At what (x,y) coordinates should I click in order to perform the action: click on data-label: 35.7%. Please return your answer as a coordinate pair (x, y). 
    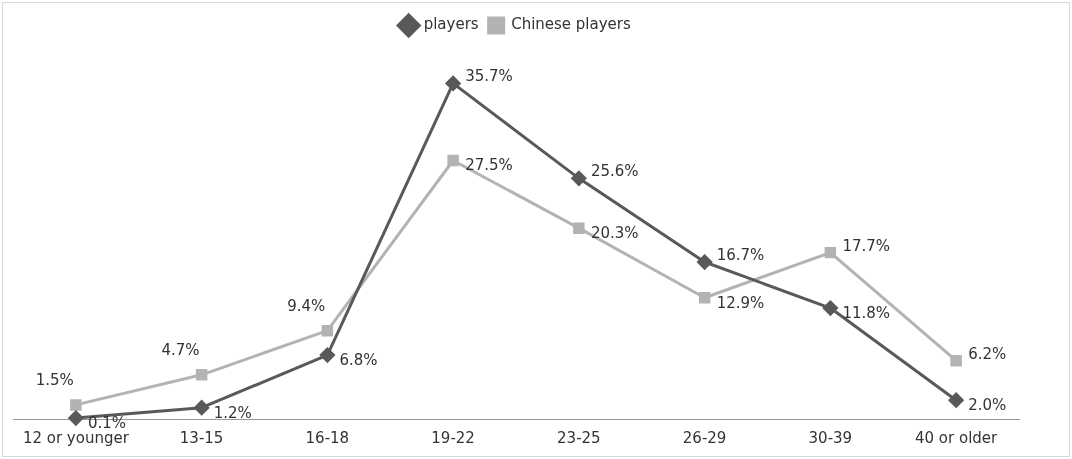
    Looking at the image, I should click on (489, 76).